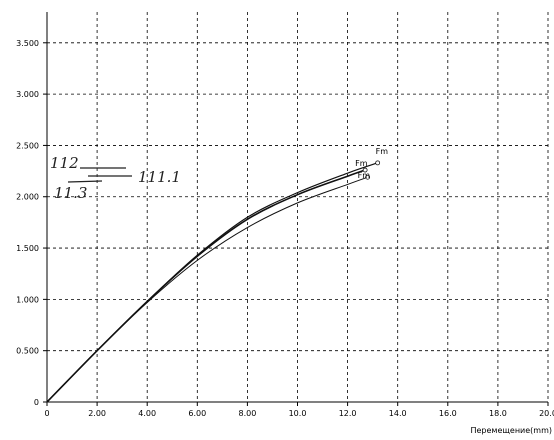 The height and width of the screenshot is (440, 554). What do you see at coordinates (546, 413) in the screenshot?
I see `x-tick-label: 20.0` at bounding box center [546, 413].